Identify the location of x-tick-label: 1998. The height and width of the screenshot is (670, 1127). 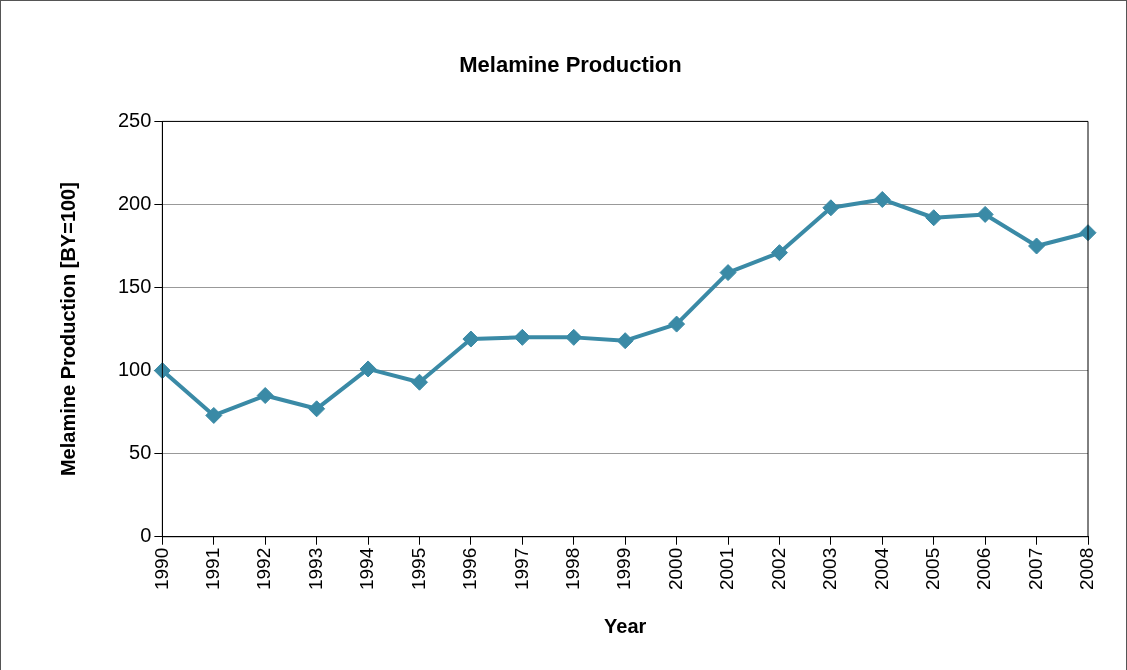
(572, 569).